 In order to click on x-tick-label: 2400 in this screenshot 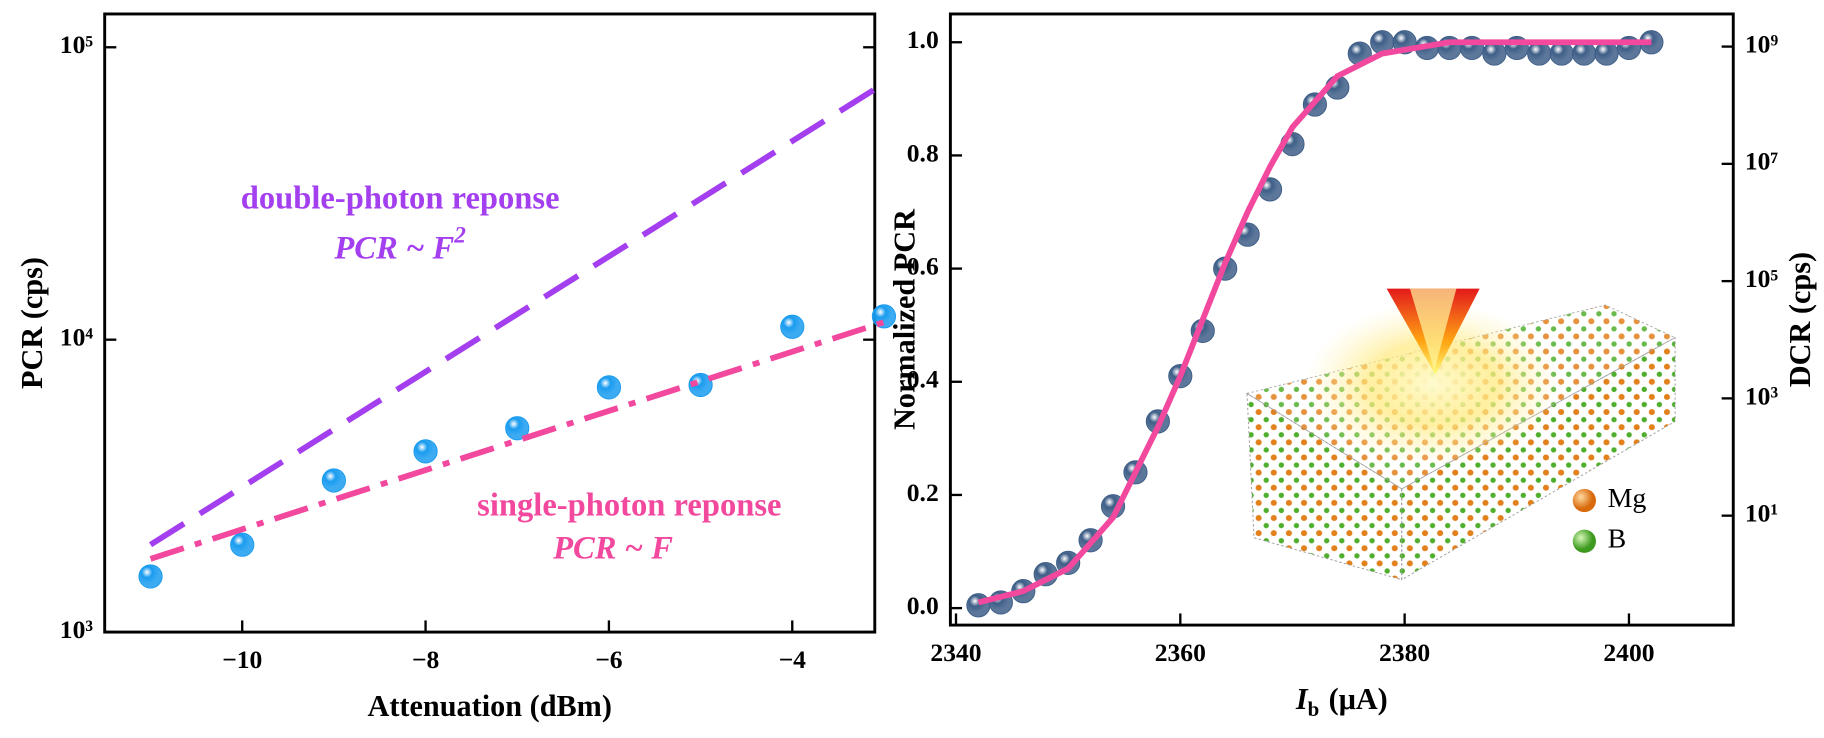, I will do `click(1628, 652)`.